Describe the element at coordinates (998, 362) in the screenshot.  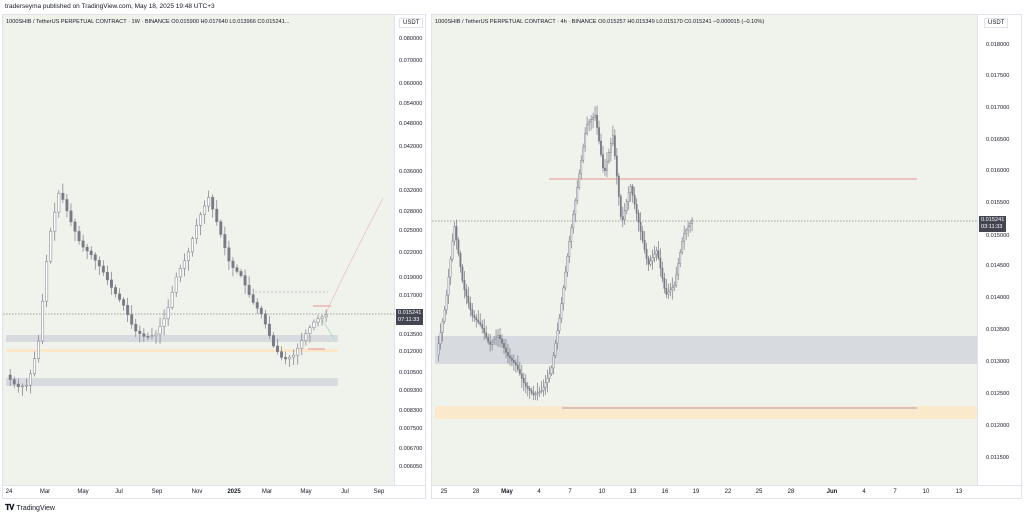
I see `y-tick-label: 0.013000` at that location.